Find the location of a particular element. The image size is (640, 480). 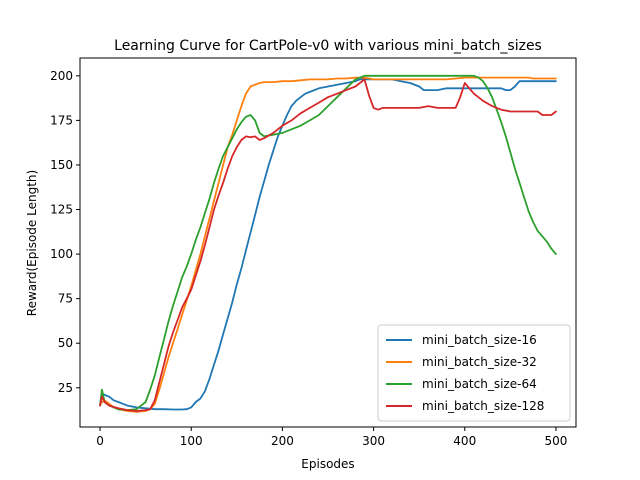

x-axis-label: Episodes is located at coordinates (327, 464).